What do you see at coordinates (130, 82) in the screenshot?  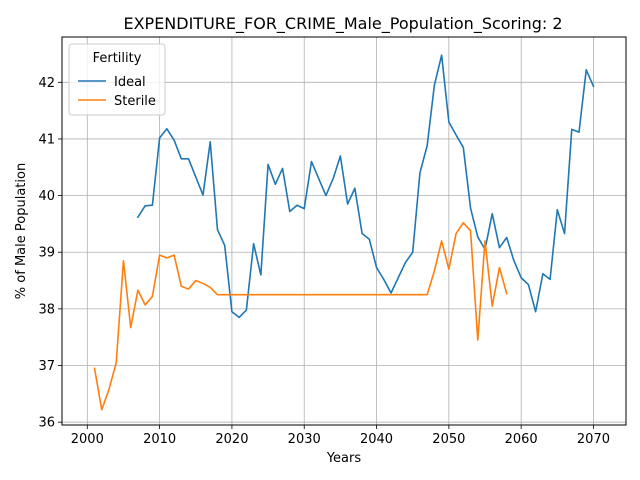 I see `legend-entry-ideal: Ideal` at bounding box center [130, 82].